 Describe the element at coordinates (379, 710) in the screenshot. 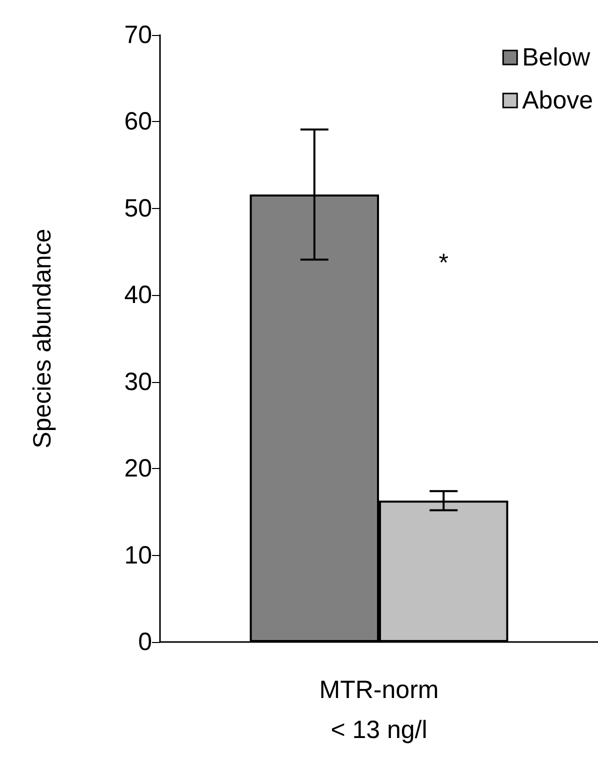

I see `x-tick-label: MTR-norm < 13 ng/l` at that location.